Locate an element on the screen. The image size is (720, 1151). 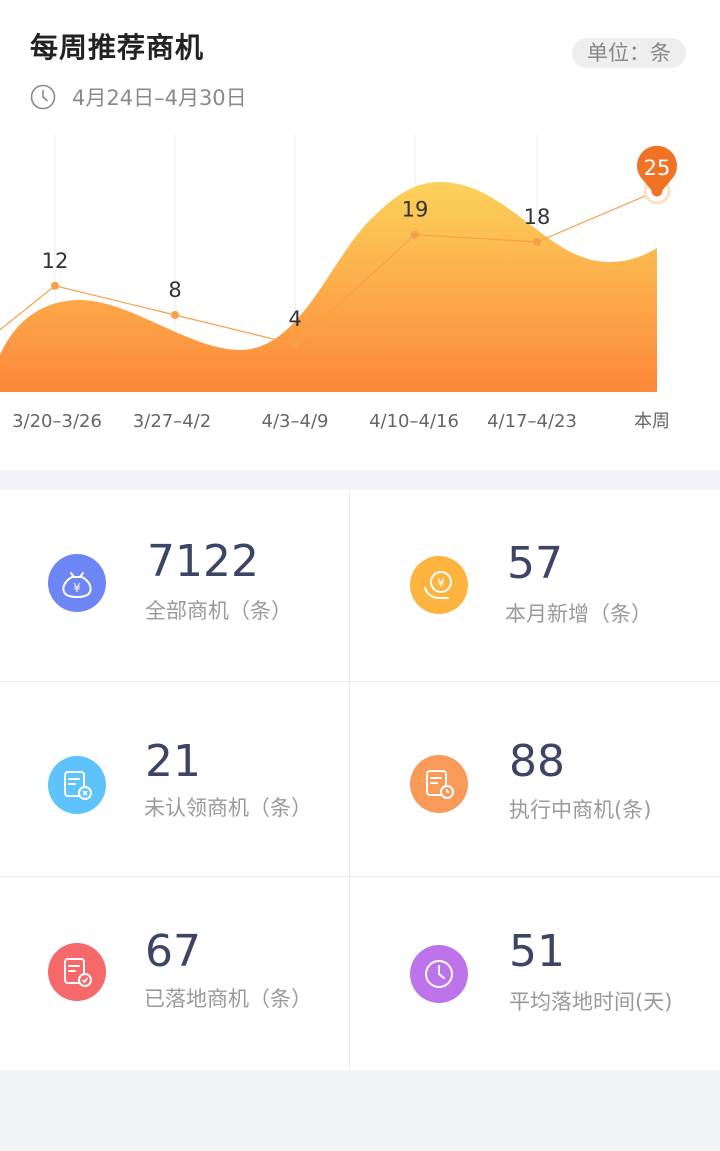
chart-pin-marker is located at coordinates (657, 171).